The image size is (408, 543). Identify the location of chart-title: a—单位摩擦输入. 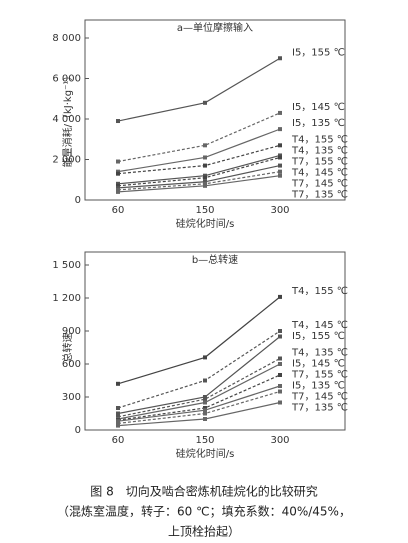
(215, 27).